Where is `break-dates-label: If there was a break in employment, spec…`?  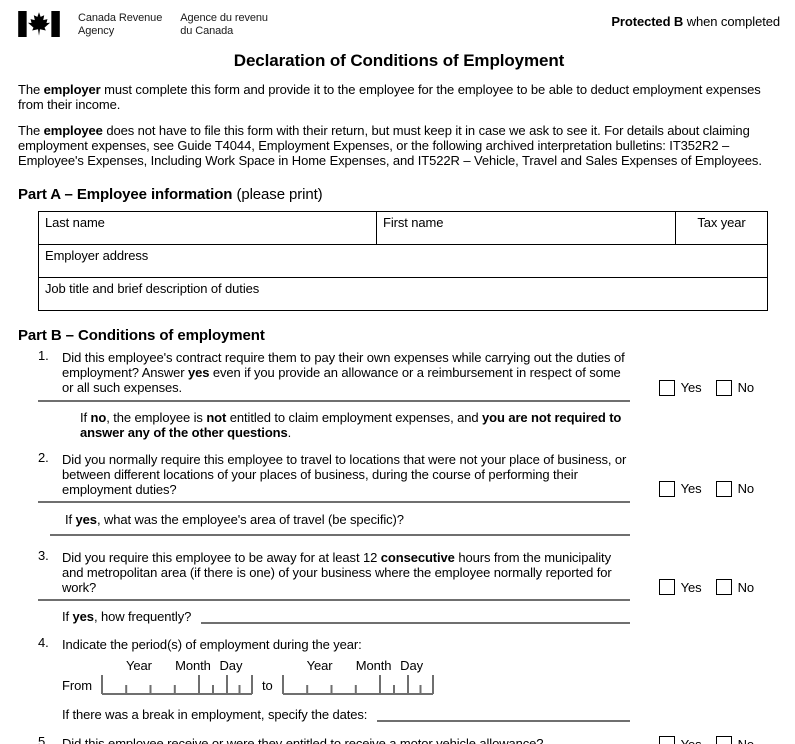
break-dates-label: If there was a break in employment, spec… is located at coordinates (215, 715).